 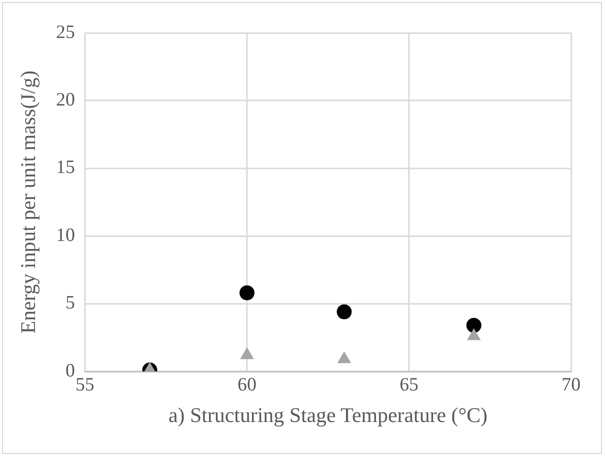 What do you see at coordinates (70, 371) in the screenshot?
I see `y-tick-label: 0` at bounding box center [70, 371].